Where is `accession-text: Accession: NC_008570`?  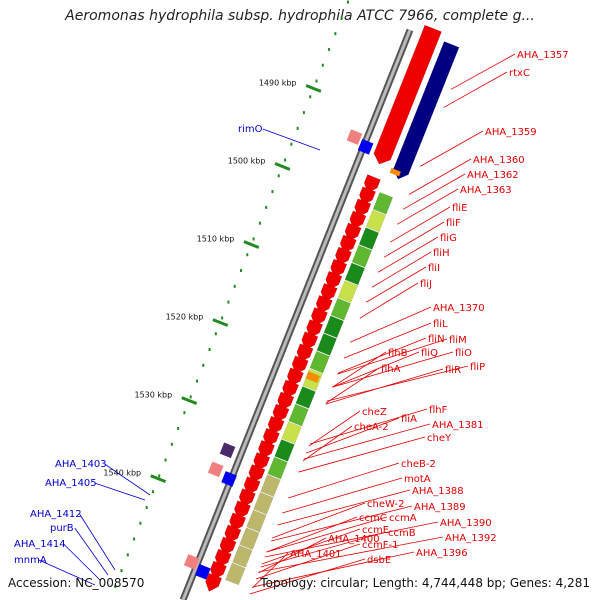 accession-text: Accession: NC_008570 is located at coordinates (76, 583).